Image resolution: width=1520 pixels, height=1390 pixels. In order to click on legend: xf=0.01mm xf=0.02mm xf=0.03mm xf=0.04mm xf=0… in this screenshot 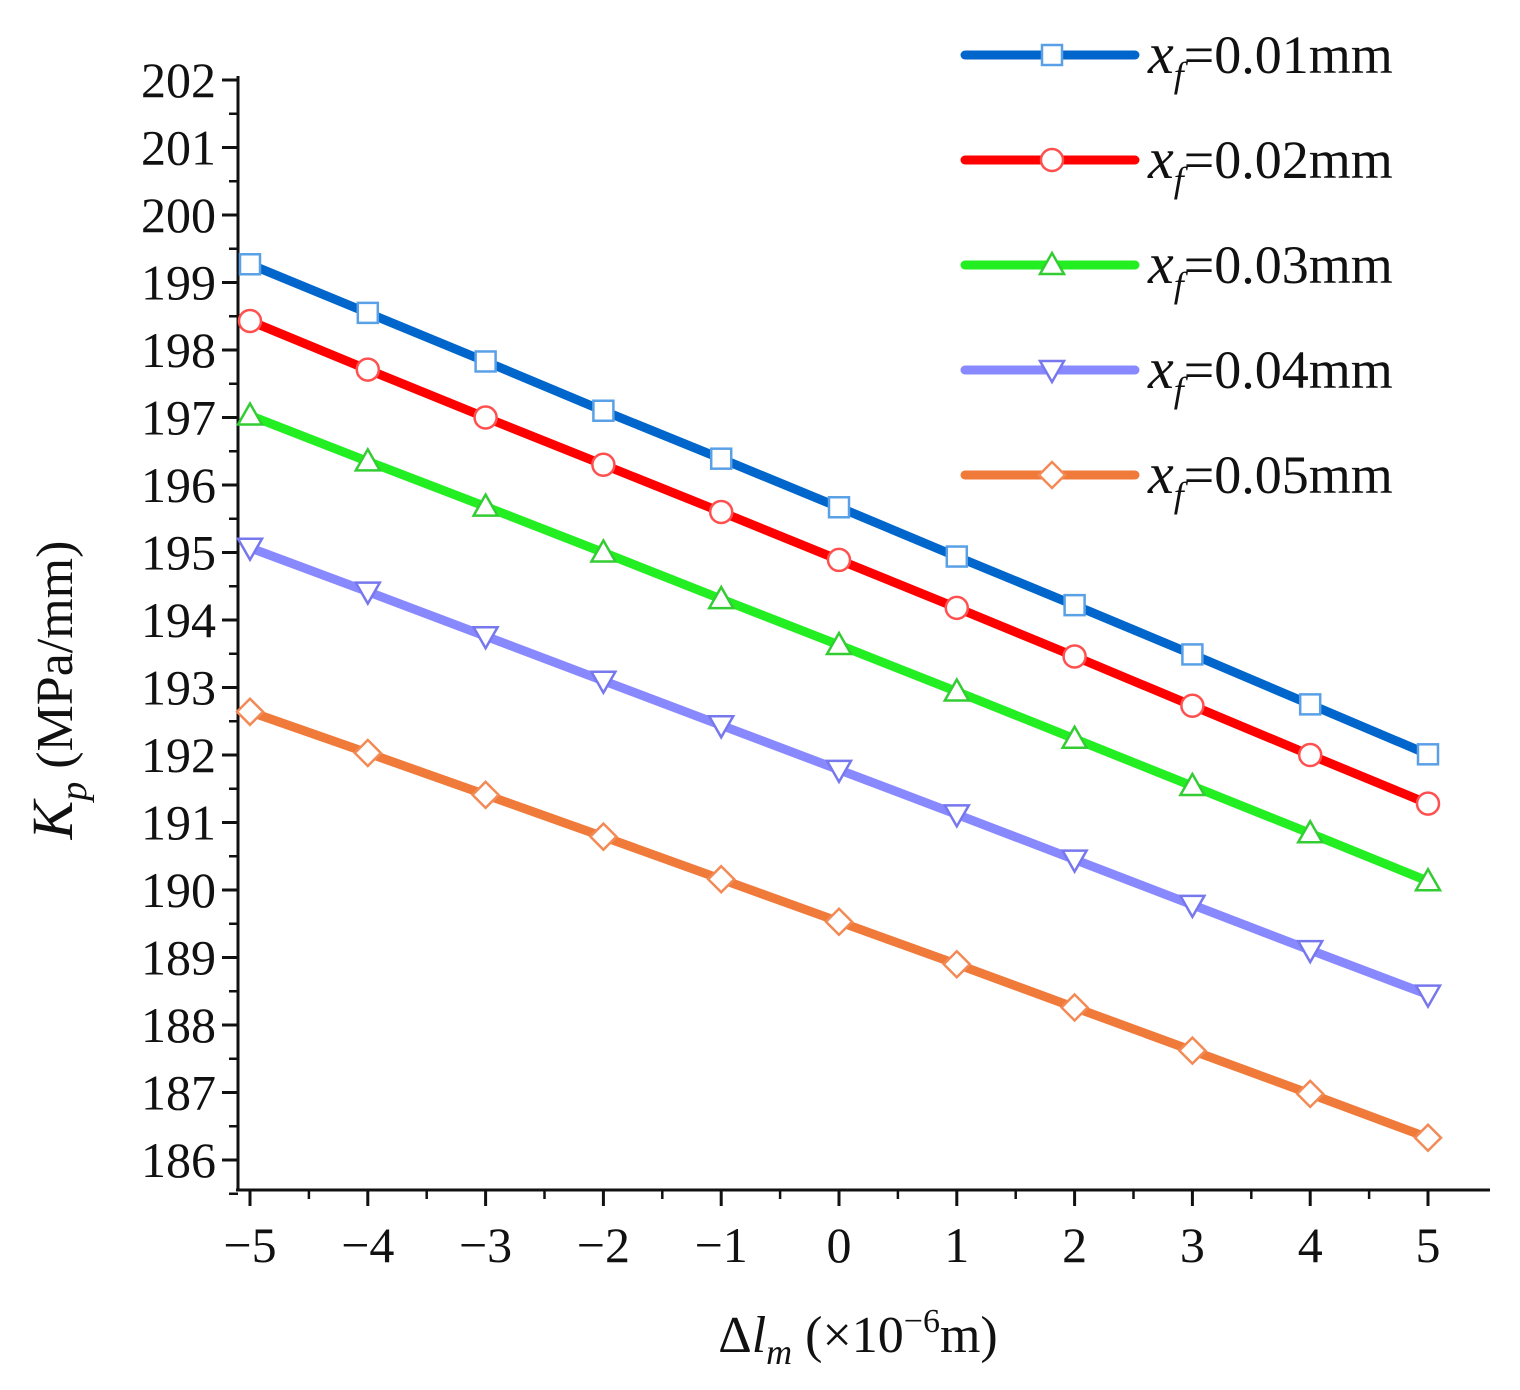, I will do `click(1176, 268)`.